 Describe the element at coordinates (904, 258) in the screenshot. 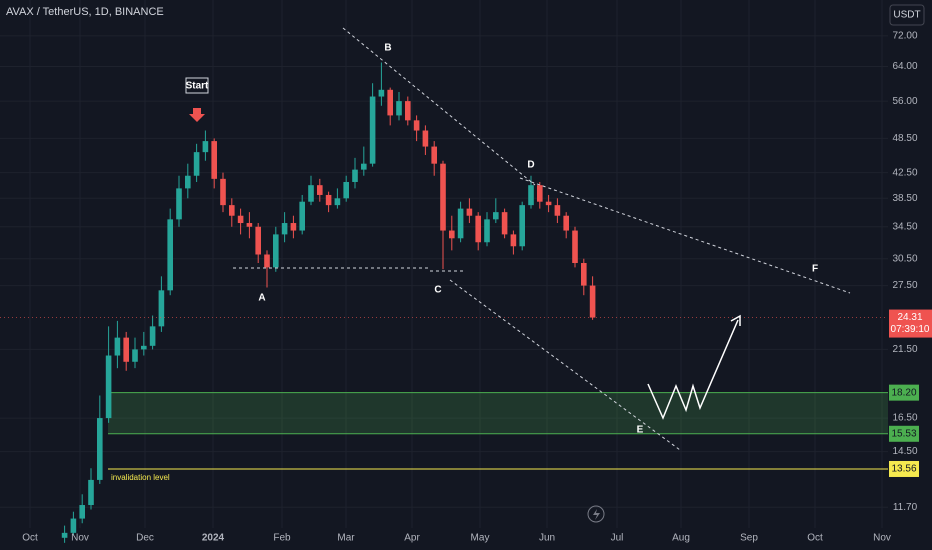

I see `y-tick-label: 30.50` at that location.